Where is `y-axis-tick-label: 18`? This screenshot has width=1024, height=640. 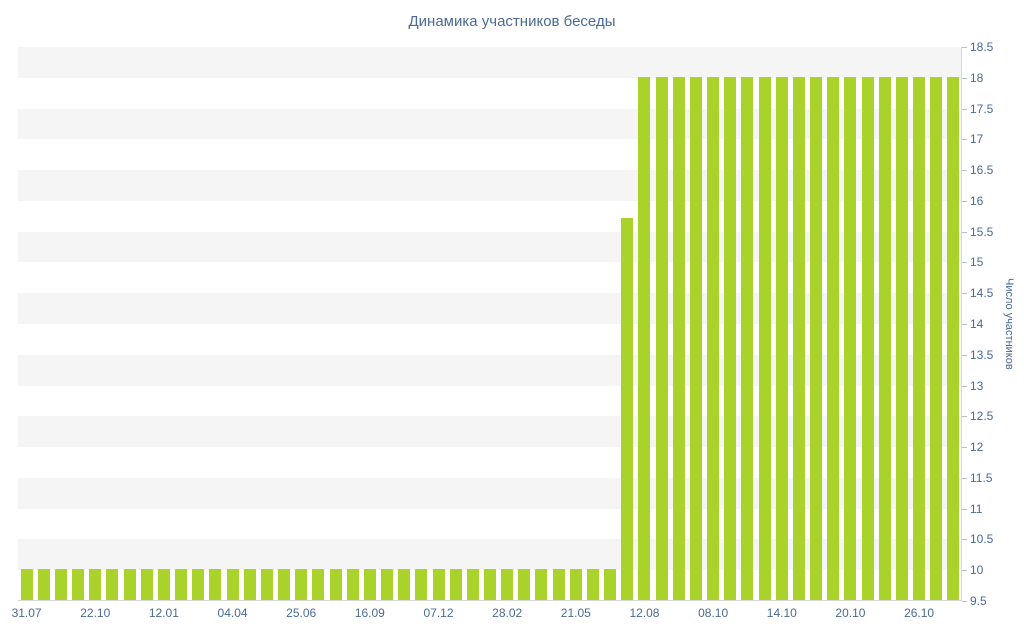
y-axis-tick-label: 18 is located at coordinates (977, 77).